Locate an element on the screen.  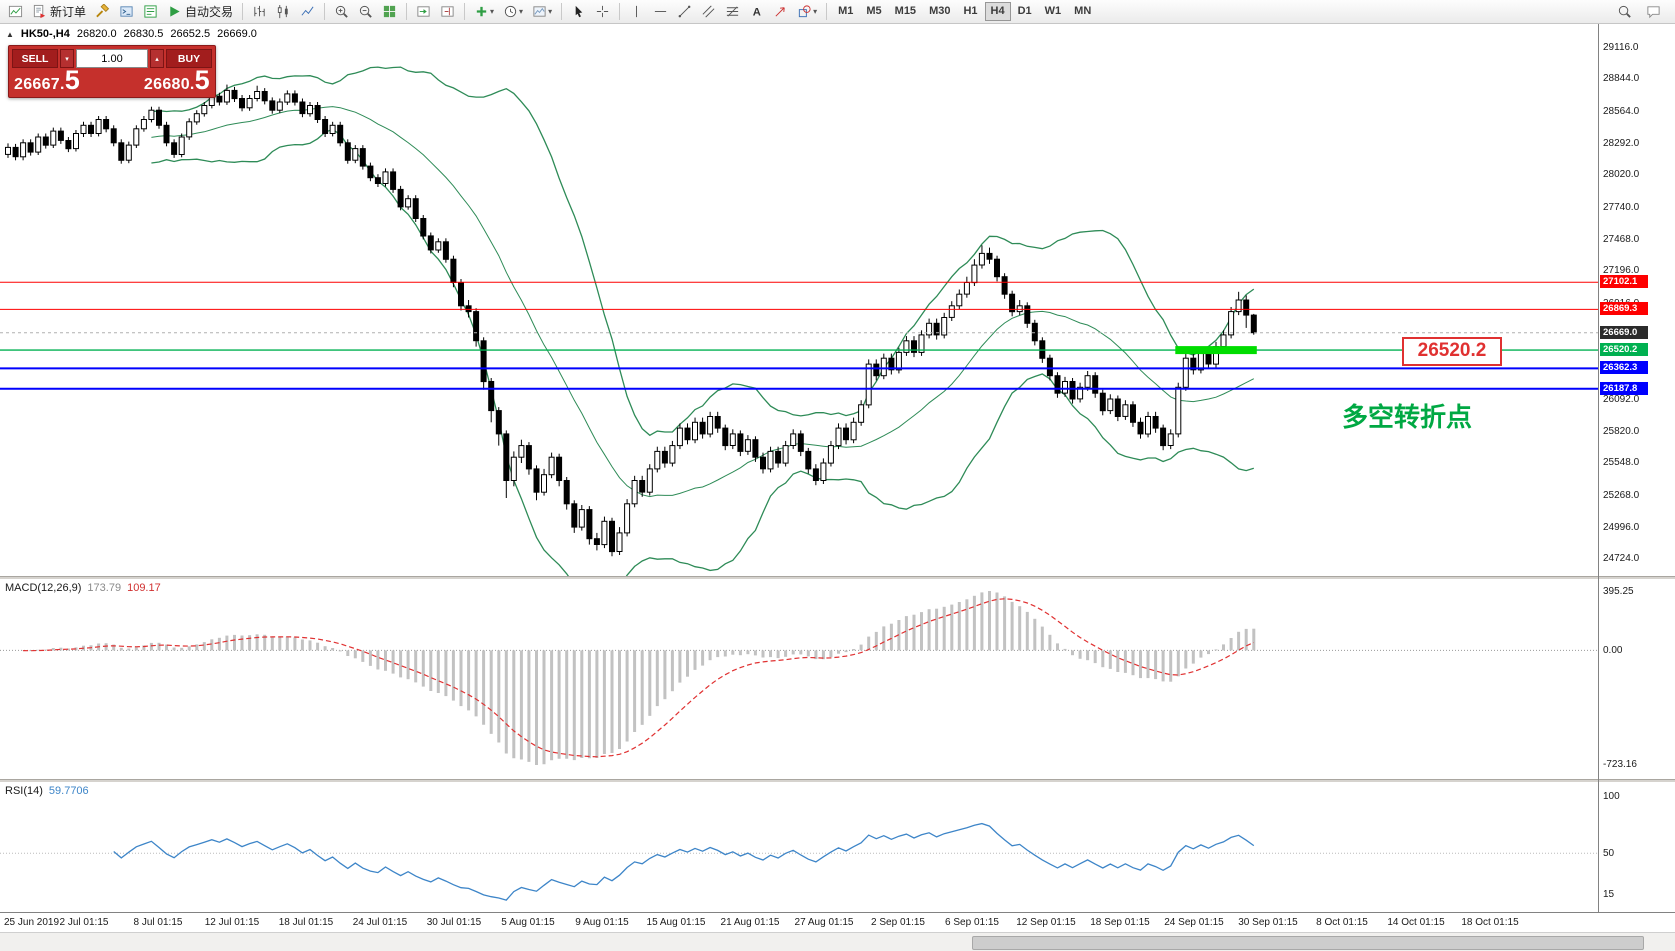
macd-scale-label: 395.25 is located at coordinates (1618, 591).